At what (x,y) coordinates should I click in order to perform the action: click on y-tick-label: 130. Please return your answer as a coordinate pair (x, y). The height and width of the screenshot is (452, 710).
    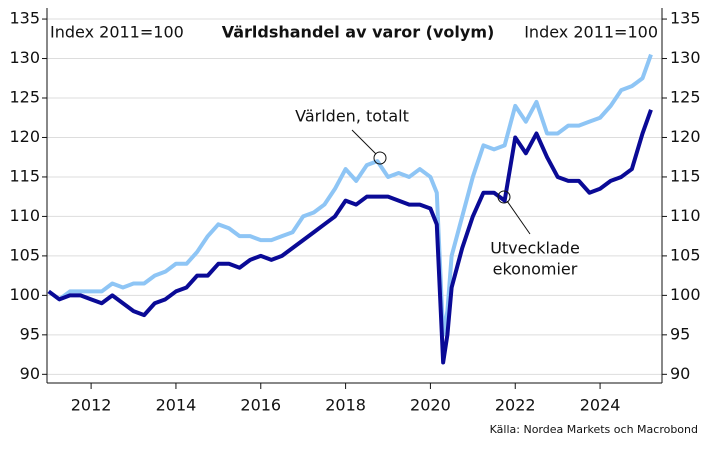
    Looking at the image, I should click on (24, 57).